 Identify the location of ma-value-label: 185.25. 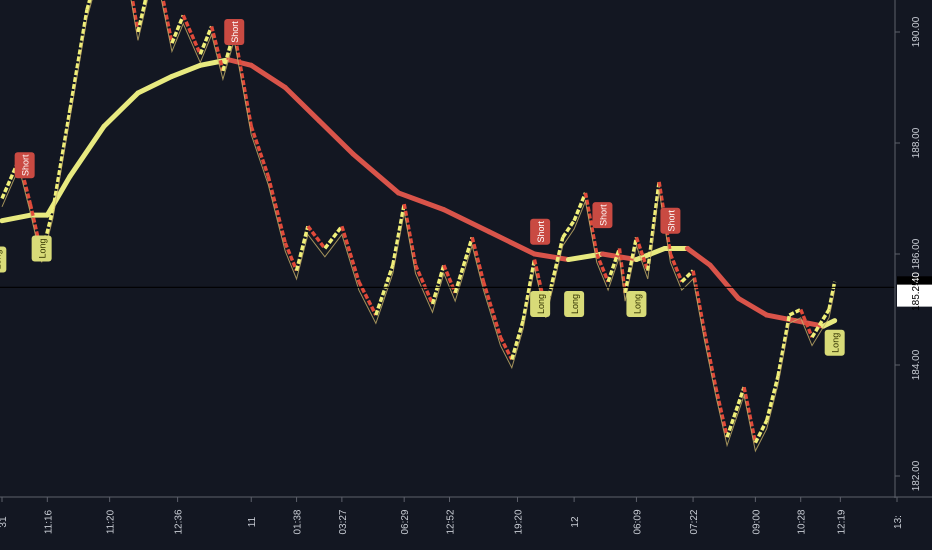
(916, 295).